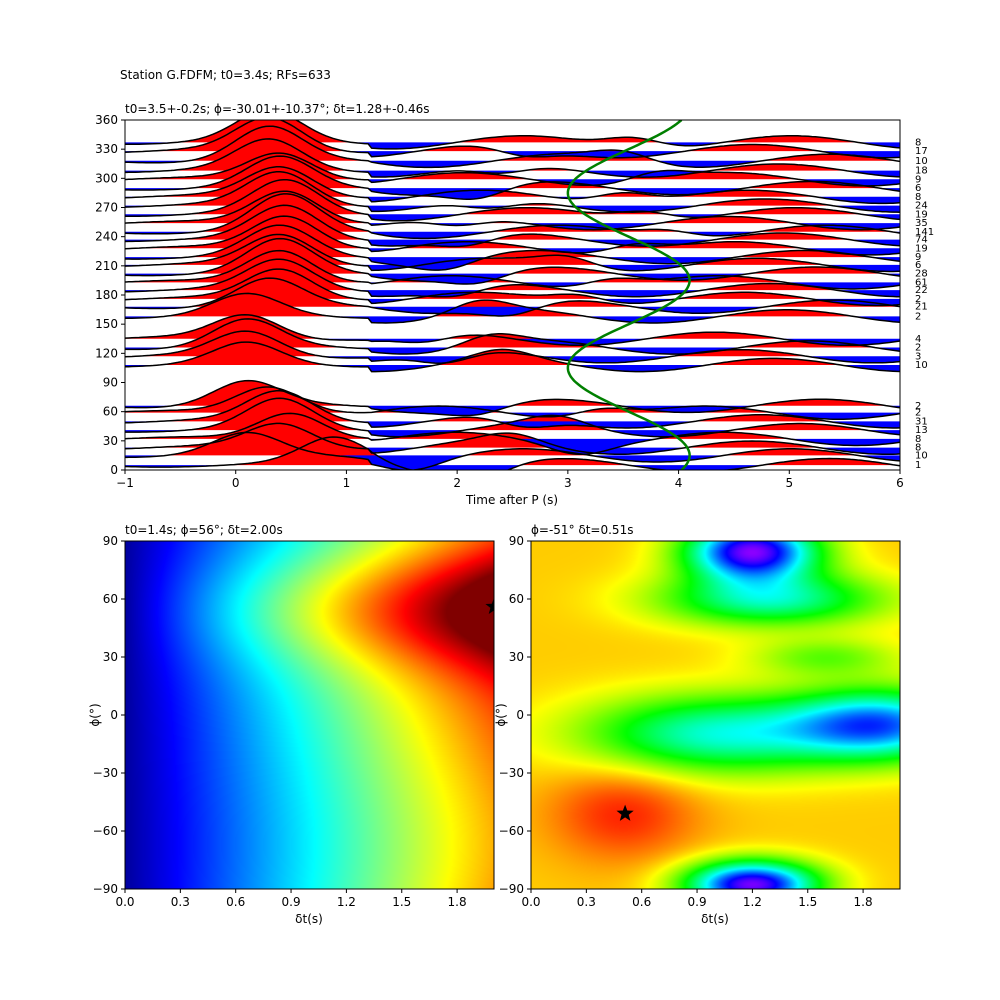 The height and width of the screenshot is (1000, 1000). What do you see at coordinates (511, 500) in the screenshot?
I see `waveform-xlabel: Time after P (s)` at bounding box center [511, 500].